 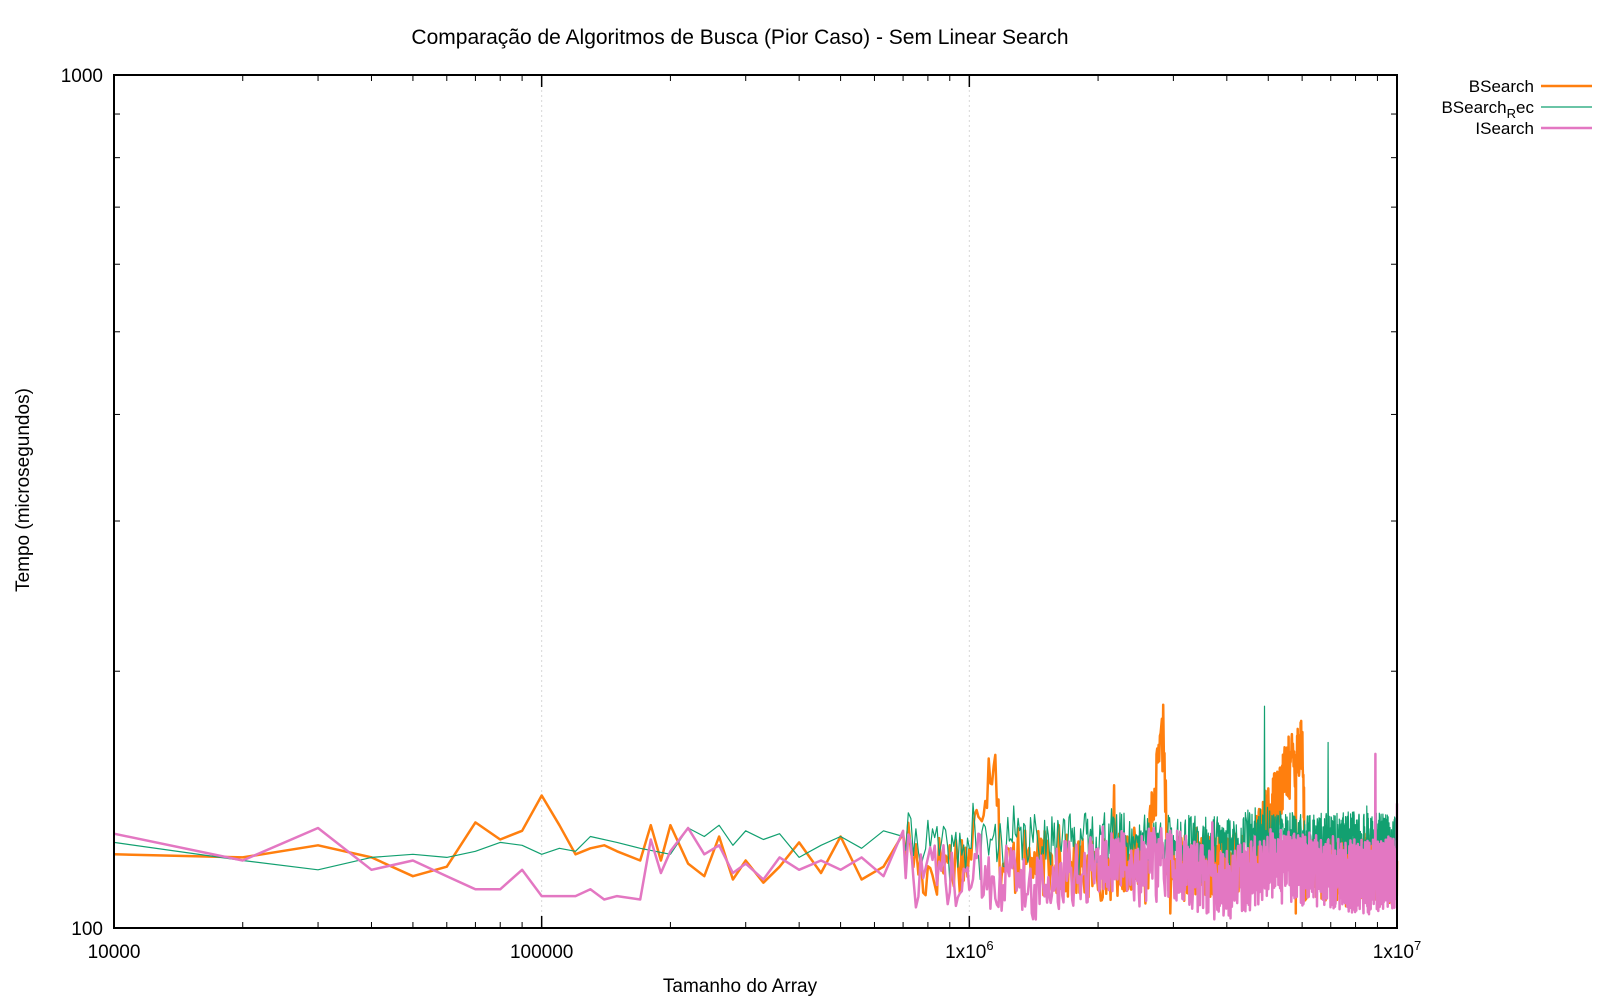 What do you see at coordinates (1487, 109) in the screenshot?
I see `legend-label: BSearchRec` at bounding box center [1487, 109].